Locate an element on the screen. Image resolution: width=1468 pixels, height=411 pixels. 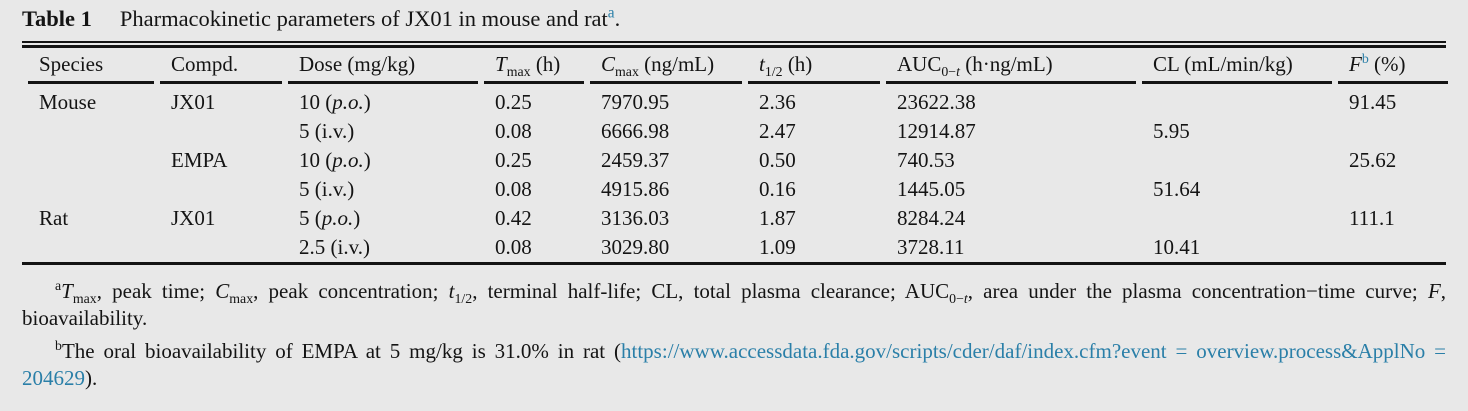
footnote-a-marker: a is located at coordinates (58, 285).